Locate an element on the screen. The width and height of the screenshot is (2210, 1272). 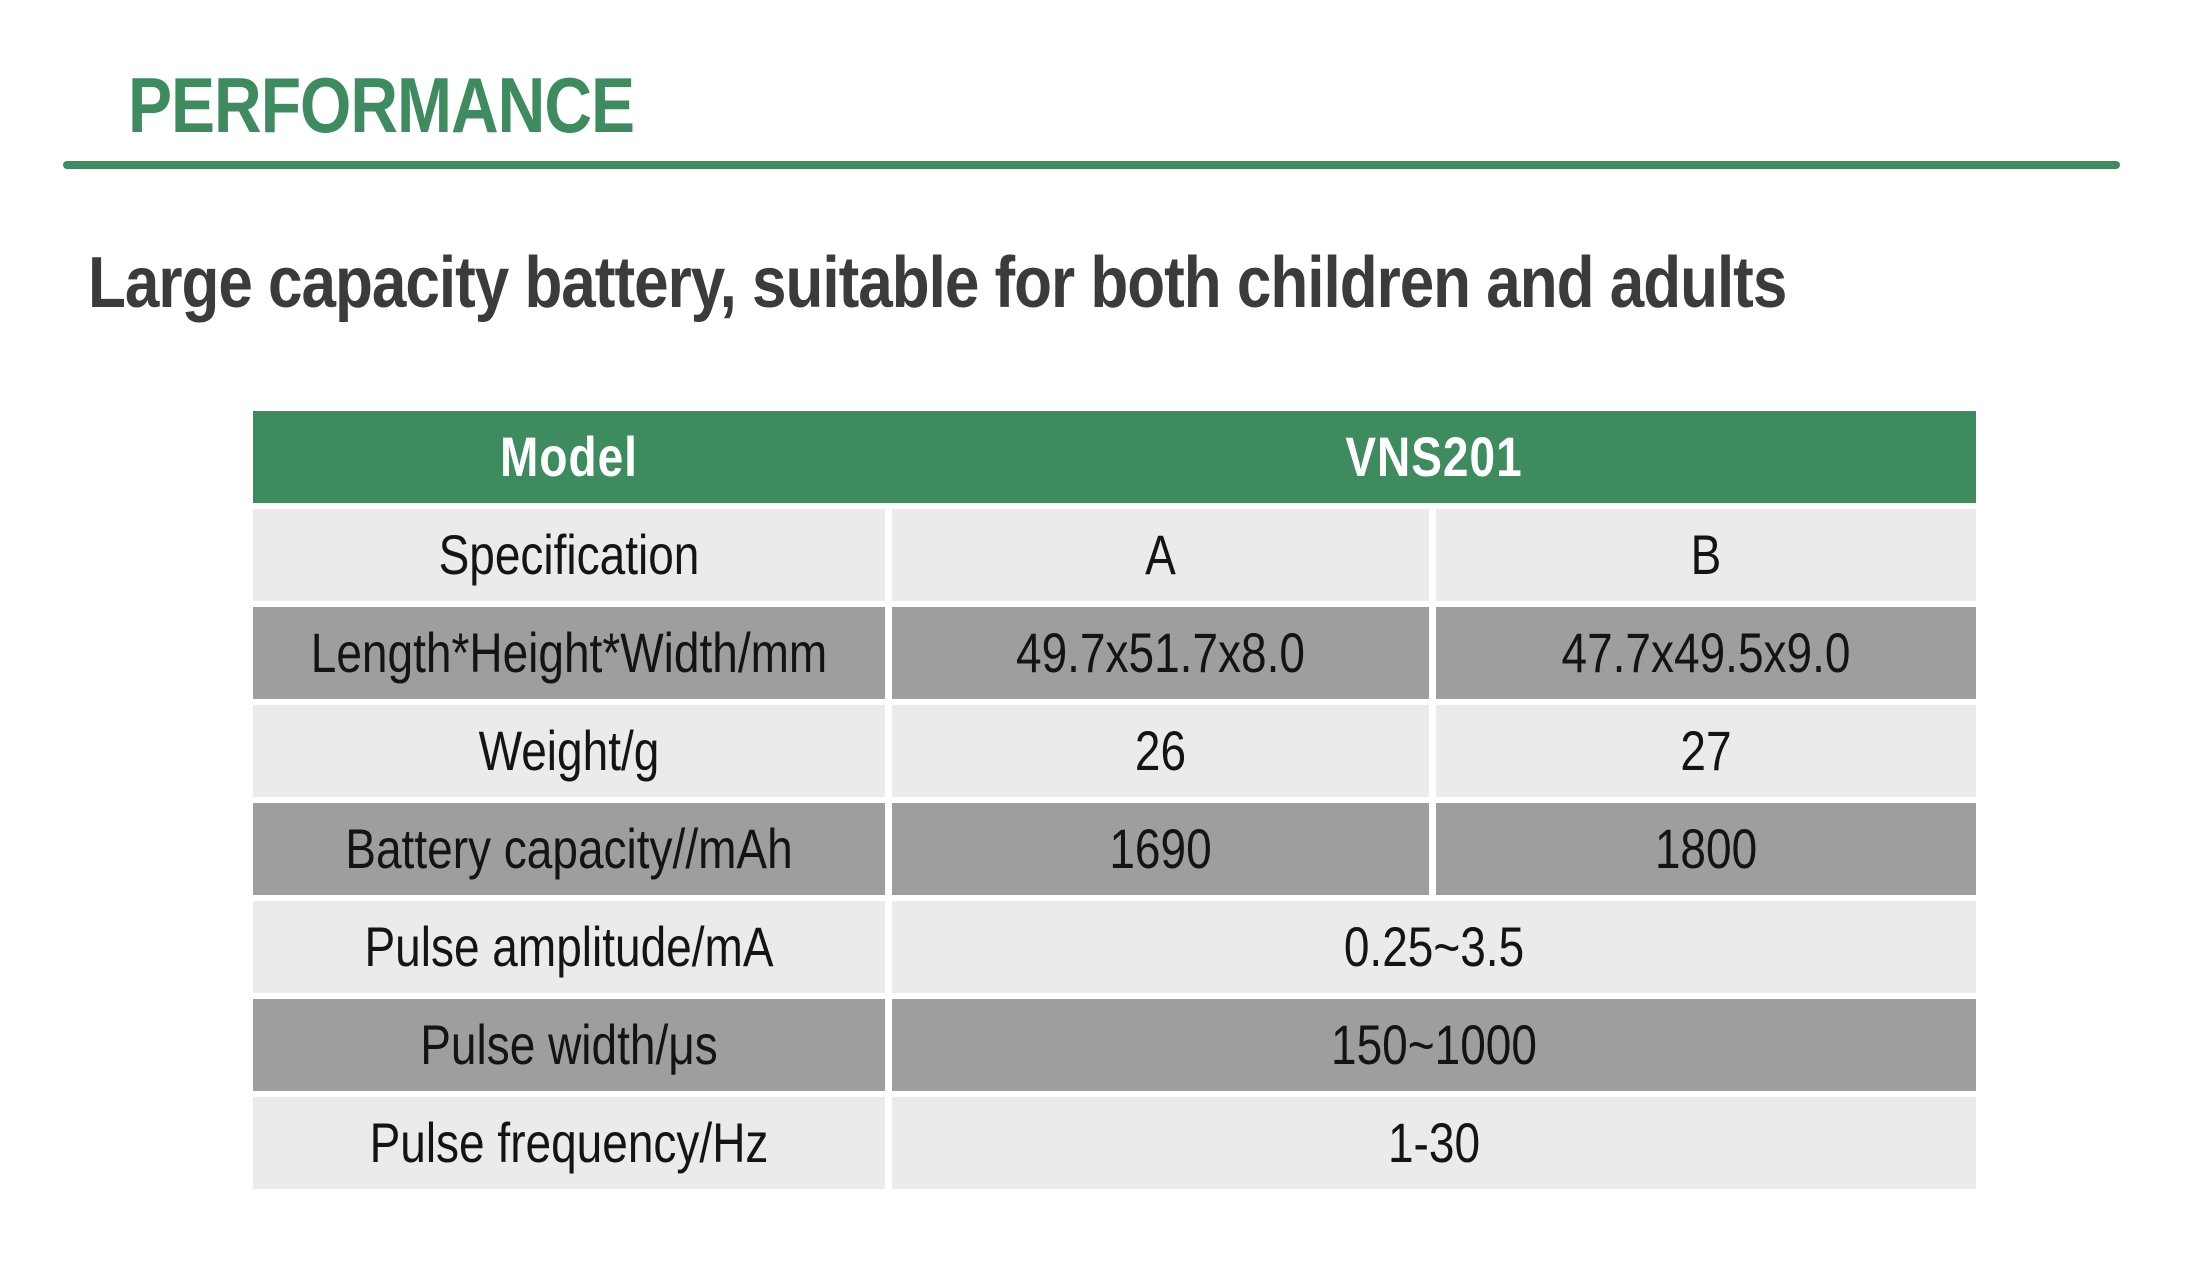
row-label-pulse-amplitude: Pulse amplitude/mA is located at coordinates (569, 947).